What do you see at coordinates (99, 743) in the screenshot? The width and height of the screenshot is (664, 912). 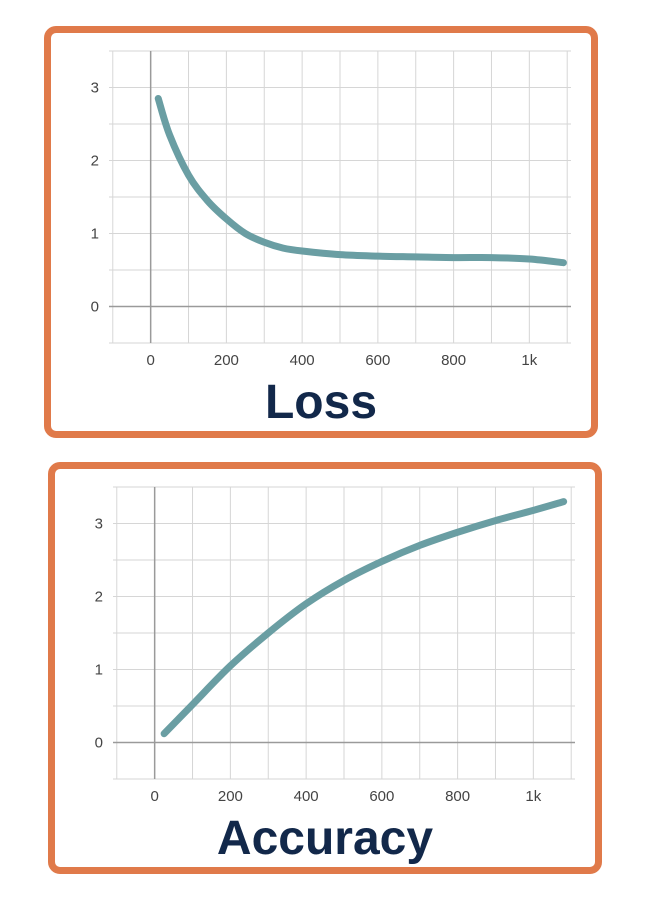 I see `accuracy-y-tick-label: 0` at bounding box center [99, 743].